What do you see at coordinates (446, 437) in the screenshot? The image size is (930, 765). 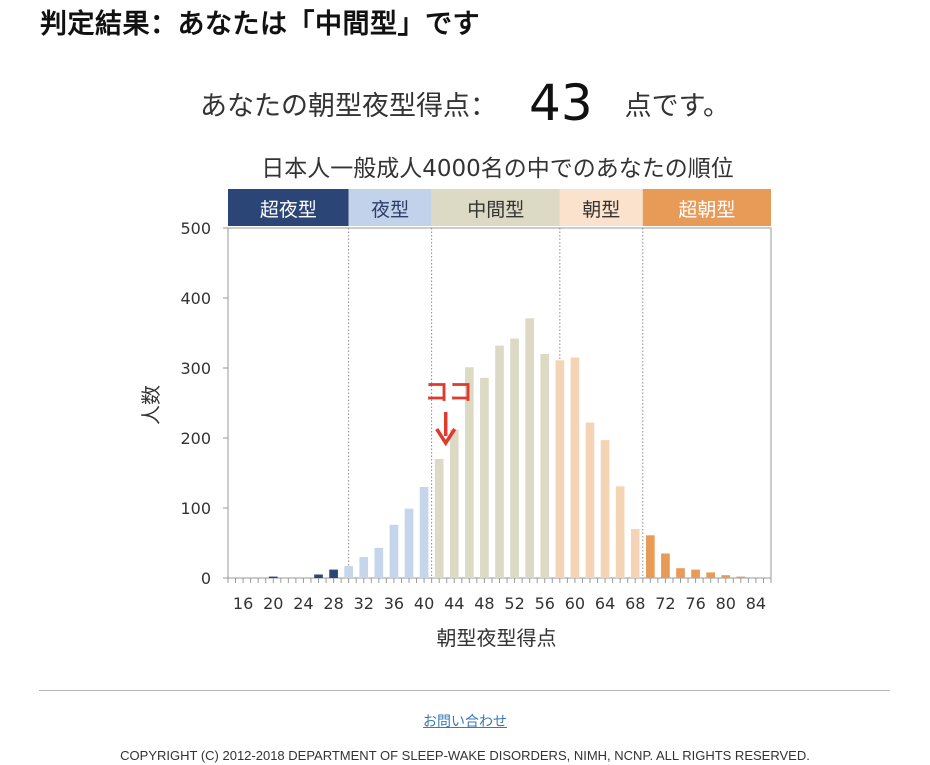 I see `marker-arrow-head` at bounding box center [446, 437].